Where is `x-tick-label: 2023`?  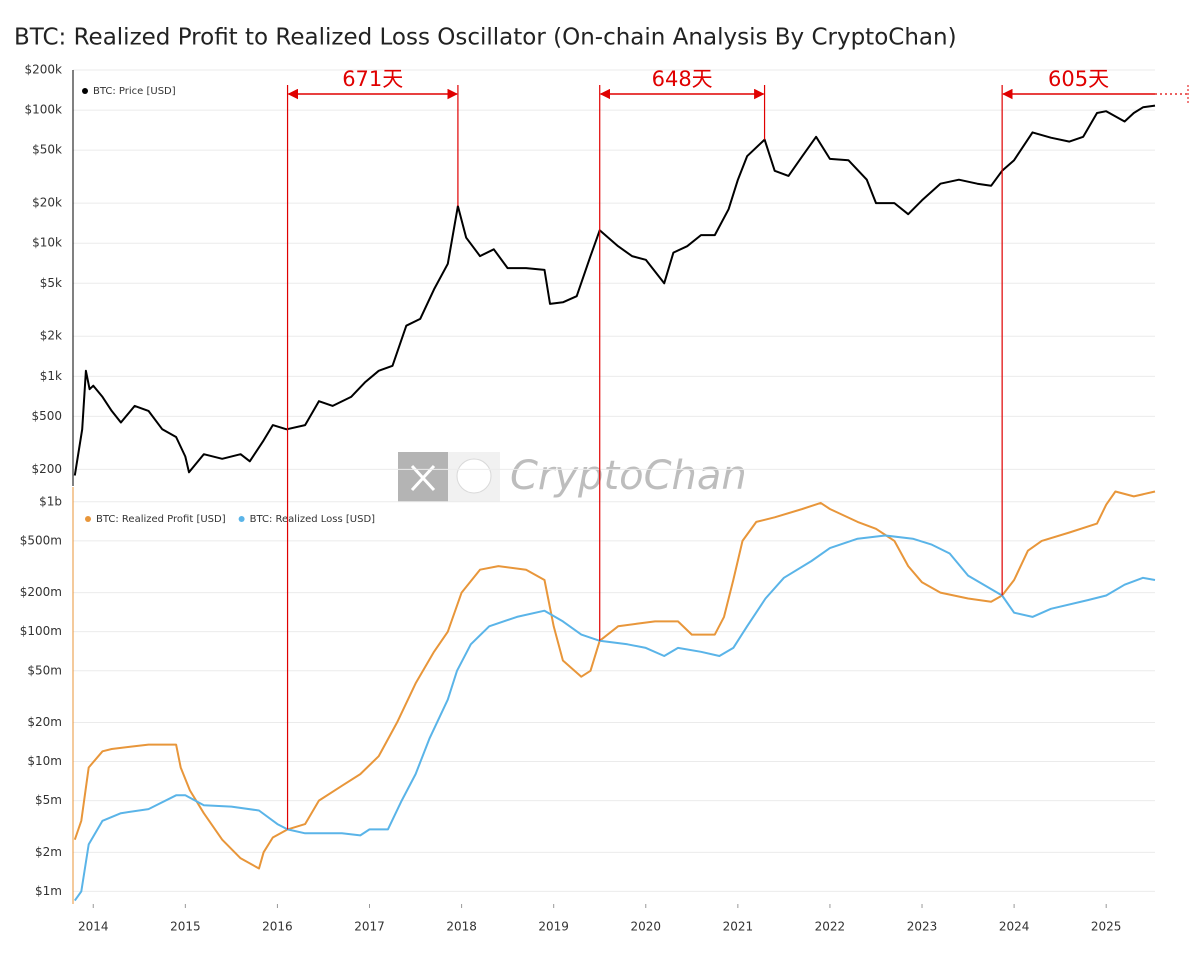
x-tick-label: 2023 is located at coordinates (922, 927).